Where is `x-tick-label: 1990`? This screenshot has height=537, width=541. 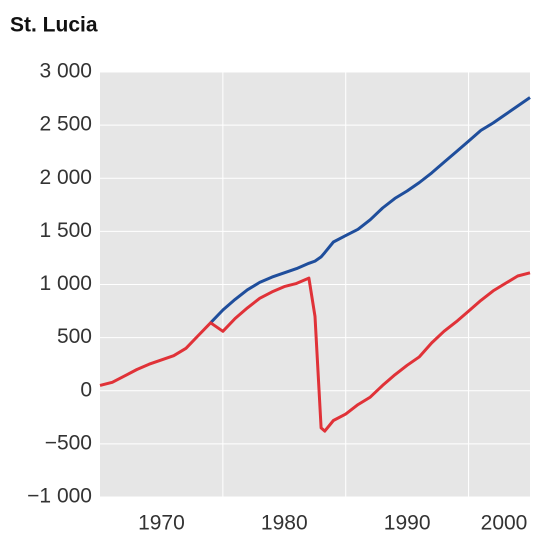 x-tick-label: 1990 is located at coordinates (407, 523).